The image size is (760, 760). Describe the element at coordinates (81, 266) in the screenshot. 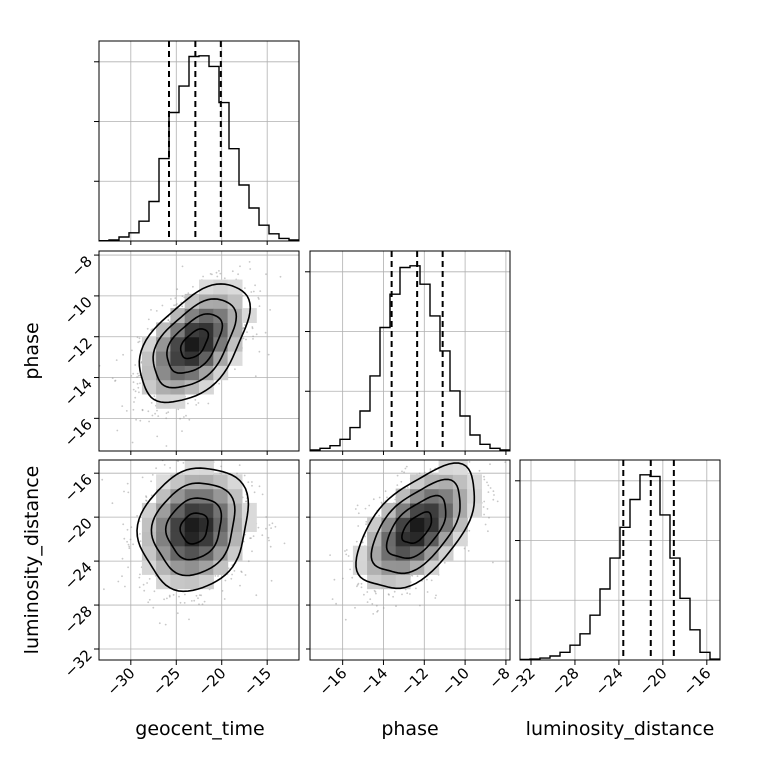

I see `y-tick-label-phase: −8` at that location.